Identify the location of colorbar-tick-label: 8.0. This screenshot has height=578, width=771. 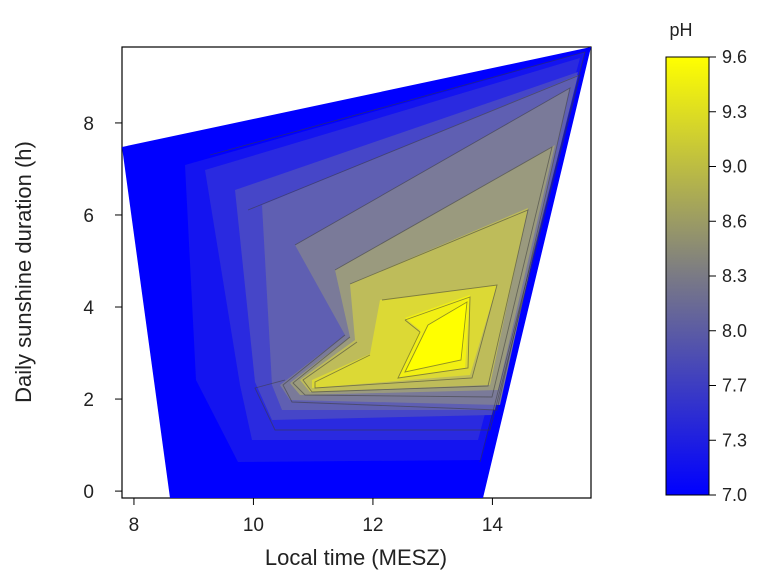
(734, 331).